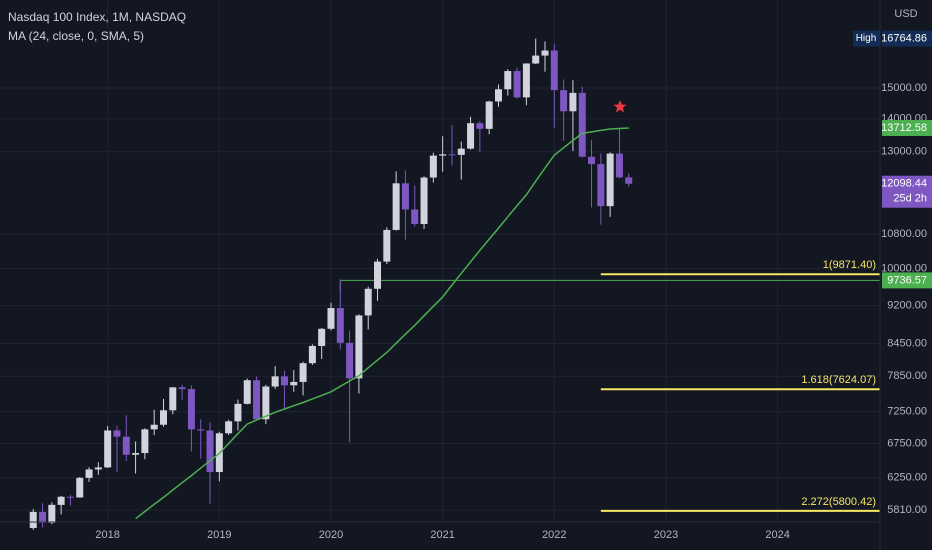  I want to click on price-tag-box, so click(866, 38).